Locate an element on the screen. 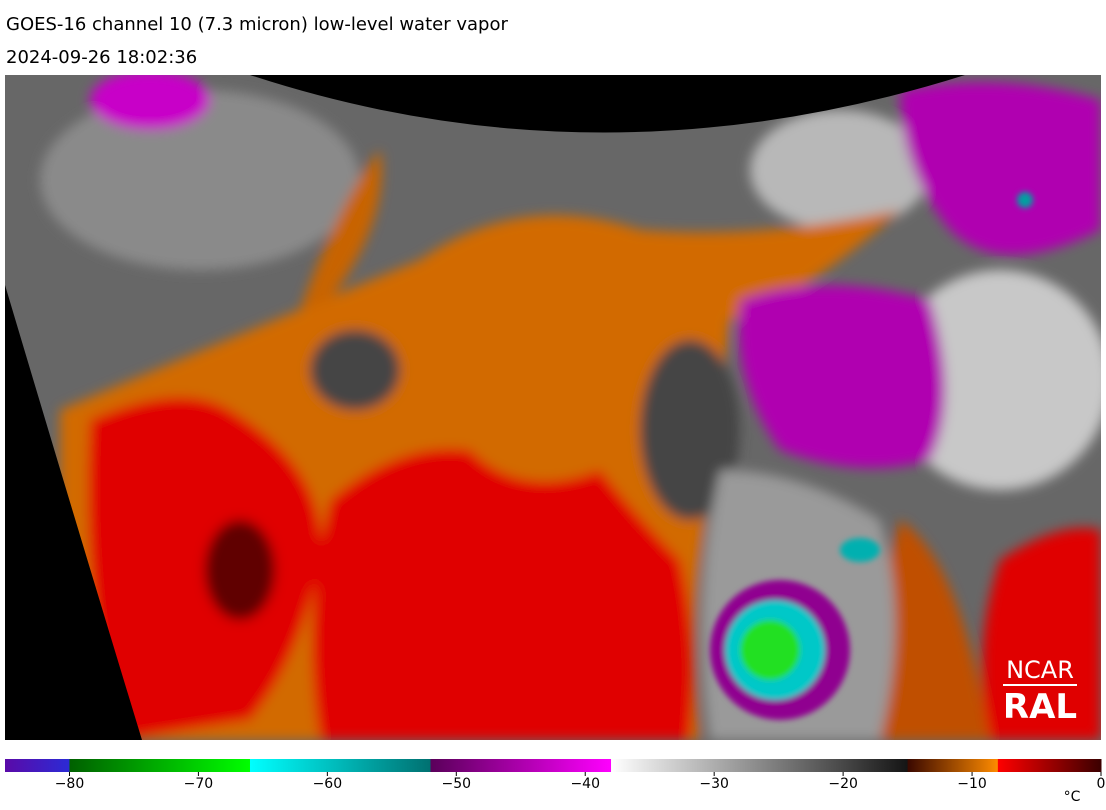 The height and width of the screenshot is (810, 1106). colorbar-tick-label: −80 is located at coordinates (70, 784).